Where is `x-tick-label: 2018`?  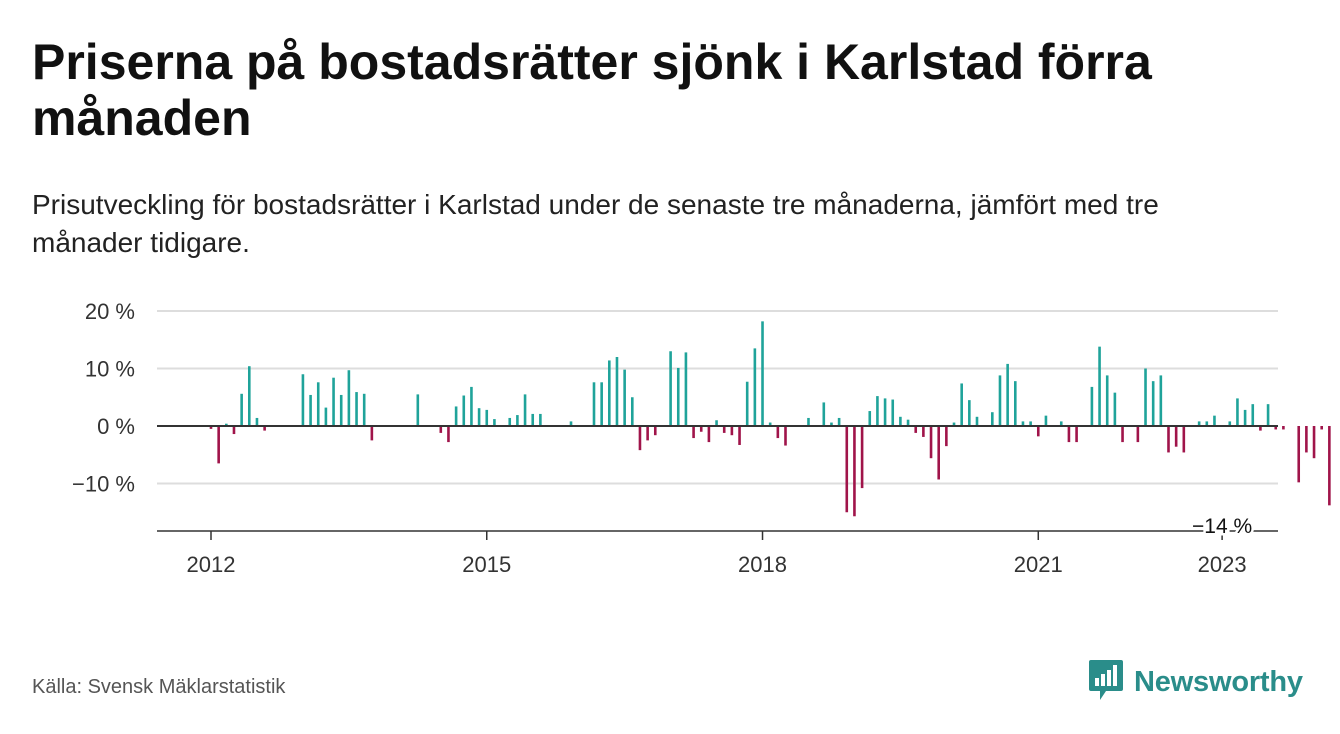
x-tick-label: 2018 is located at coordinates (762, 564).